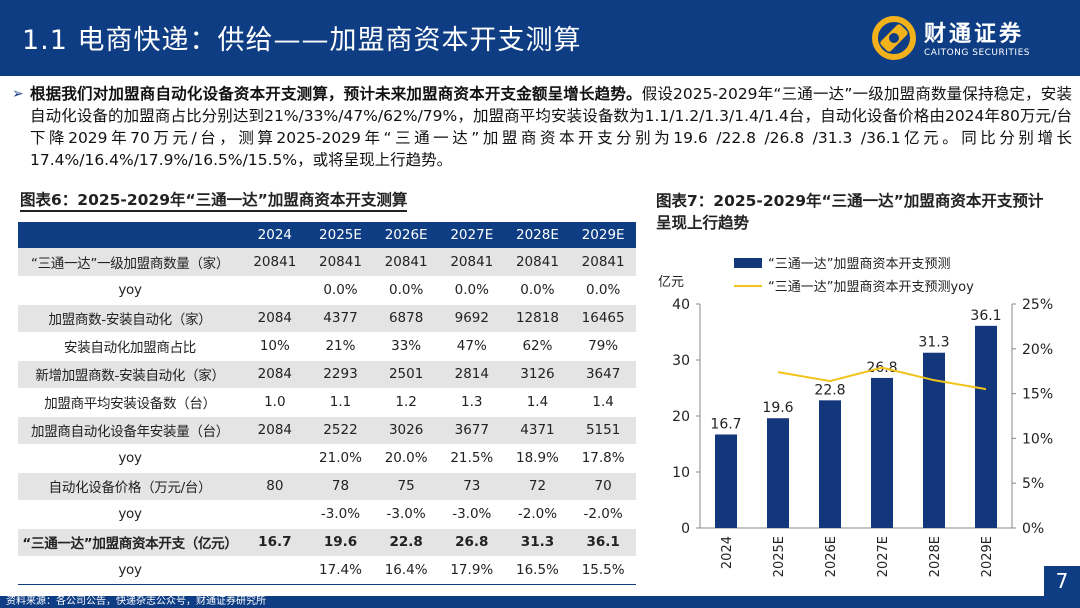 The image size is (1080, 608). I want to click on table-cell: 17.4%, so click(340, 570).